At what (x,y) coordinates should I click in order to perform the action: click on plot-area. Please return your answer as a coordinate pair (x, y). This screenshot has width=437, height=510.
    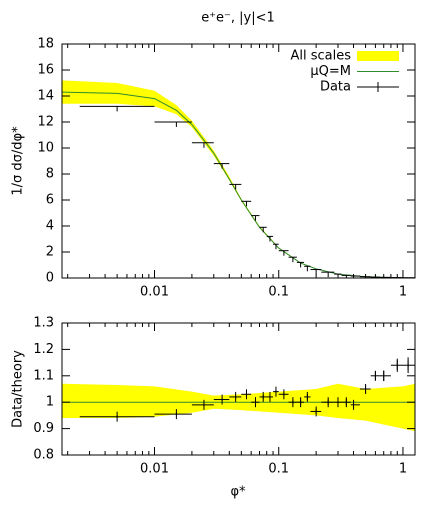
    Looking at the image, I should click on (238, 394).